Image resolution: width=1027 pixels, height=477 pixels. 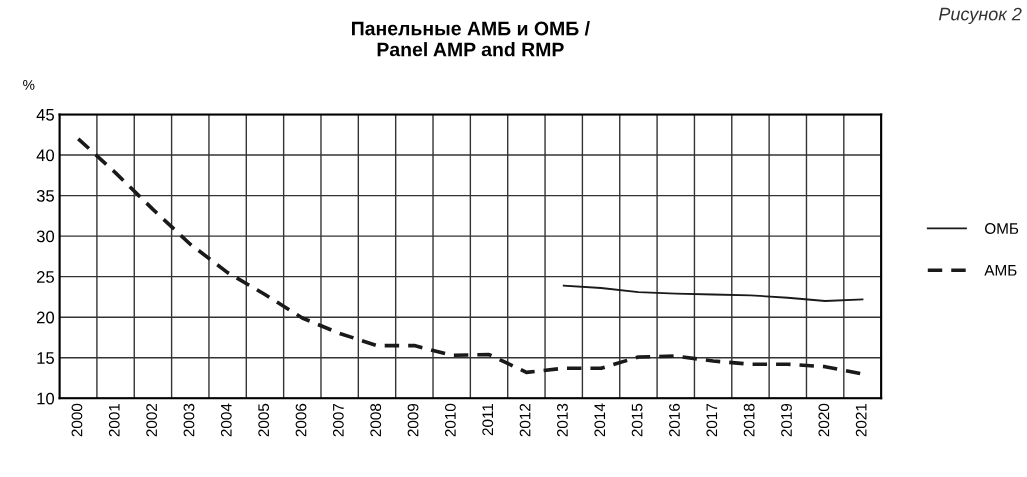 What do you see at coordinates (637, 420) in the screenshot?
I see `x-tick-label: 2015` at bounding box center [637, 420].